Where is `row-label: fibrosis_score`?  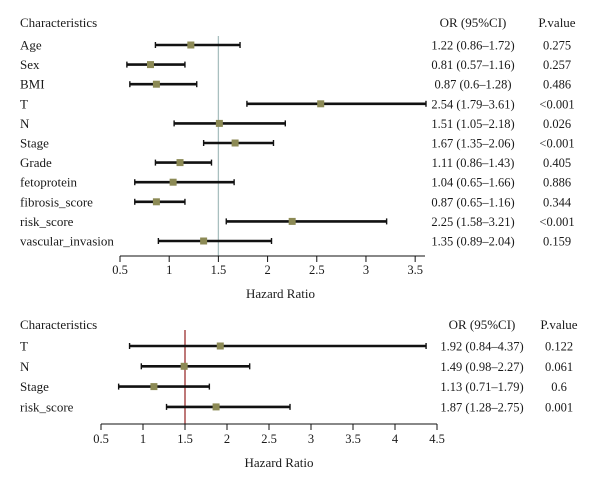 row-label: fibrosis_score is located at coordinates (56, 201).